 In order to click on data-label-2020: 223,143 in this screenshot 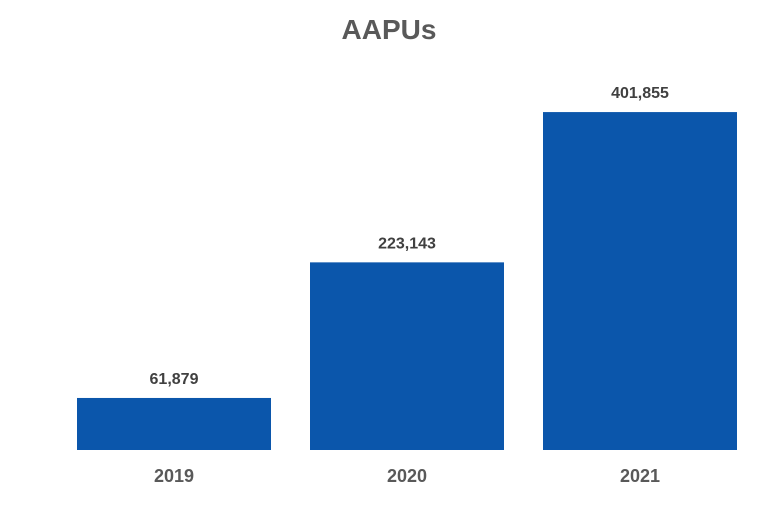, I will do `click(407, 243)`.